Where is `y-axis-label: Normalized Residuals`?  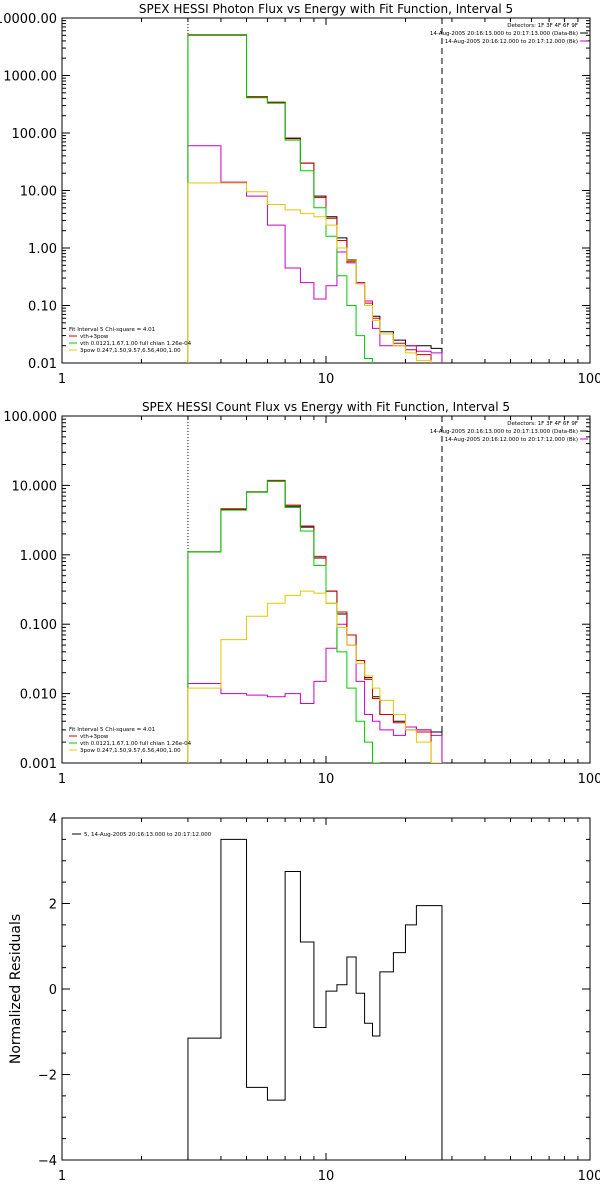
y-axis-label: Normalized Residuals is located at coordinates (16, 989).